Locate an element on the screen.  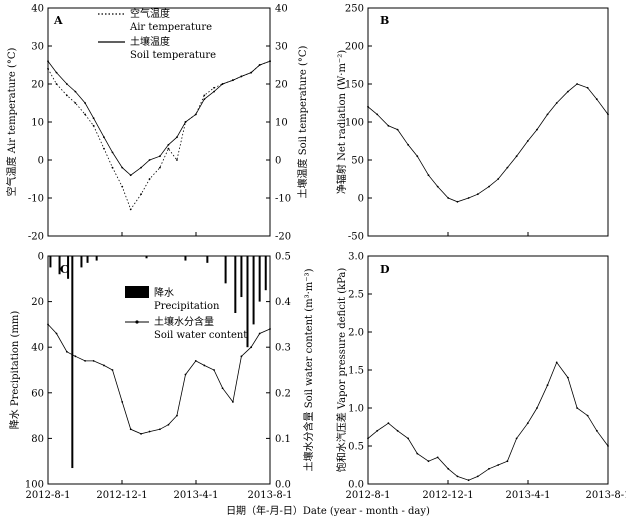
y-axis-label-right: 土壤温度 Soil temperature (°C) is located at coordinates (302, 121).